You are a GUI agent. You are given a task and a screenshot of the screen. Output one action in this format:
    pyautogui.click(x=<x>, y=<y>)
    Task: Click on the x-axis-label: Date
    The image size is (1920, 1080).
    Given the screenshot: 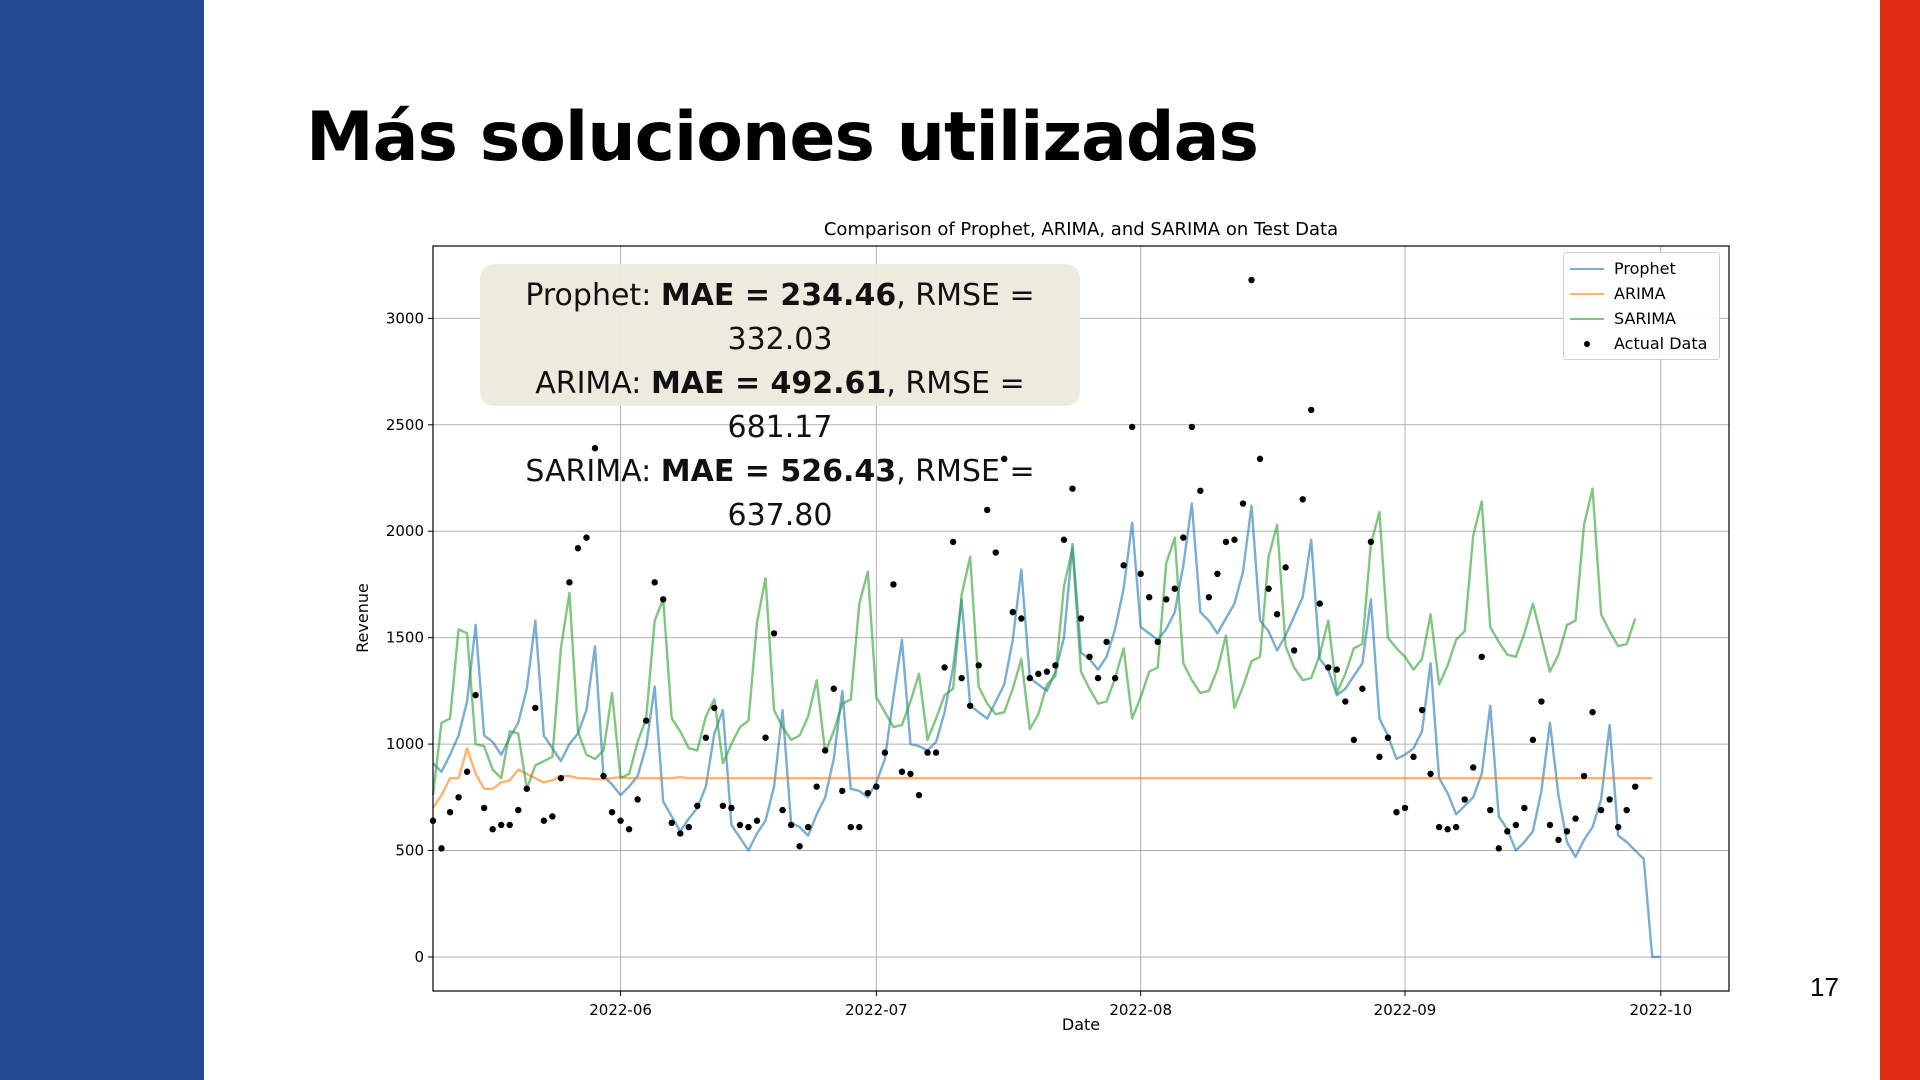 What is the action you would take?
    pyautogui.click(x=1081, y=1024)
    